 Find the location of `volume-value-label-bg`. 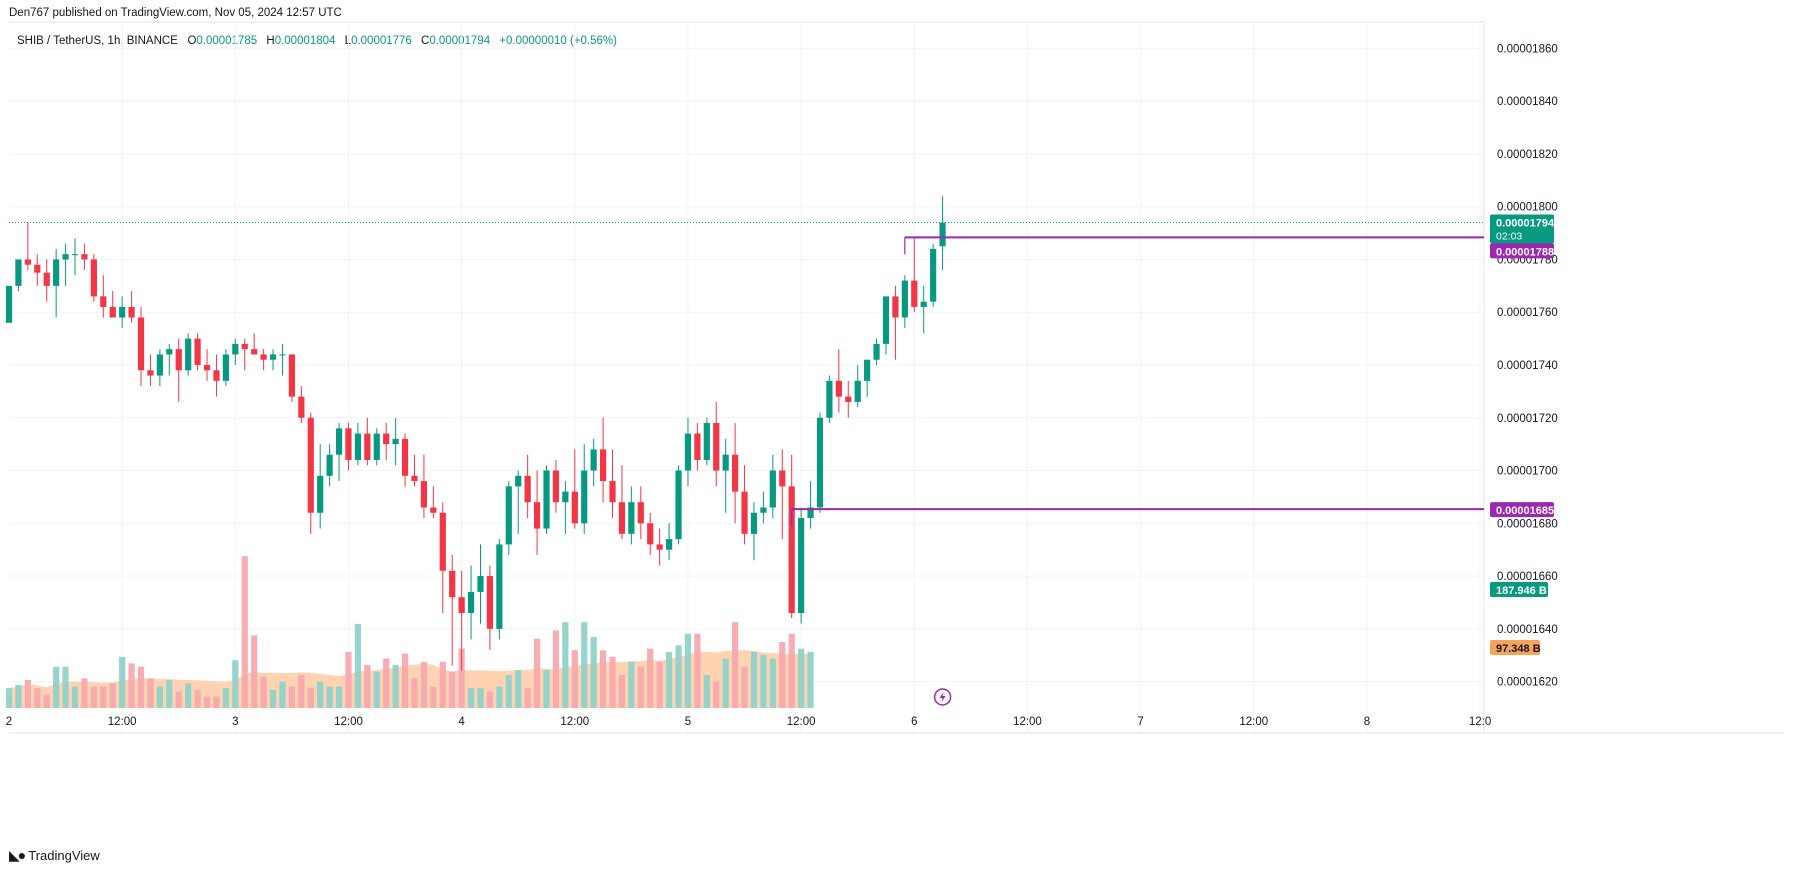

volume-value-label-bg is located at coordinates (1519, 589).